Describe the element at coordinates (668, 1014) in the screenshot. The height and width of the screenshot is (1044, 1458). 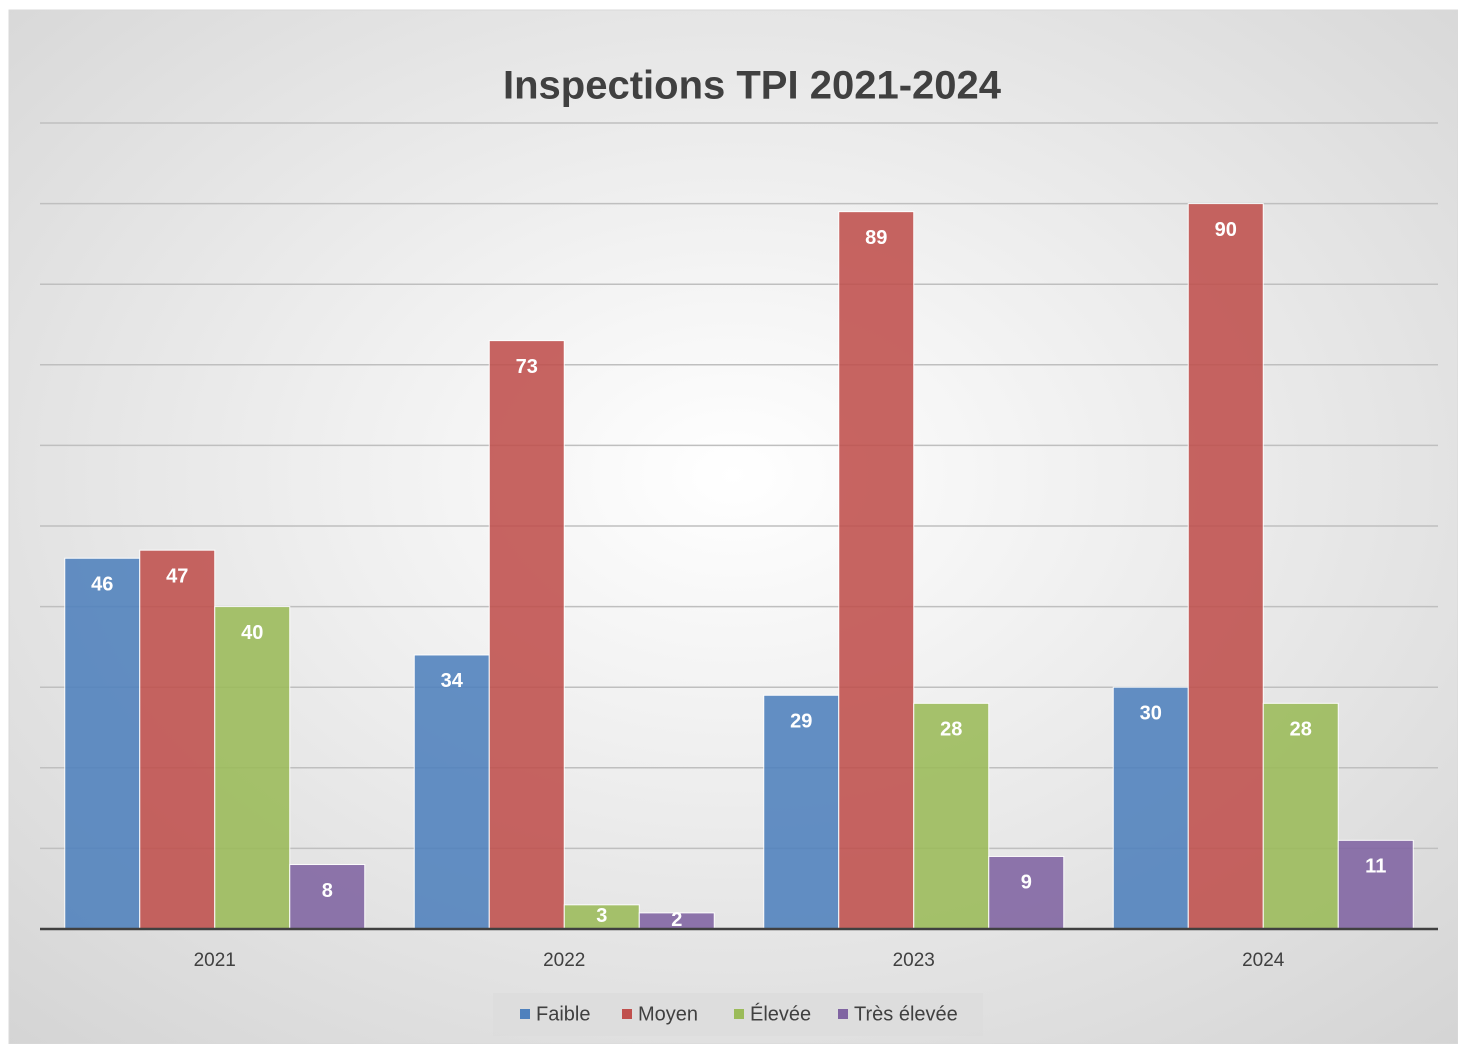
I see `legend-label: Moyen` at that location.